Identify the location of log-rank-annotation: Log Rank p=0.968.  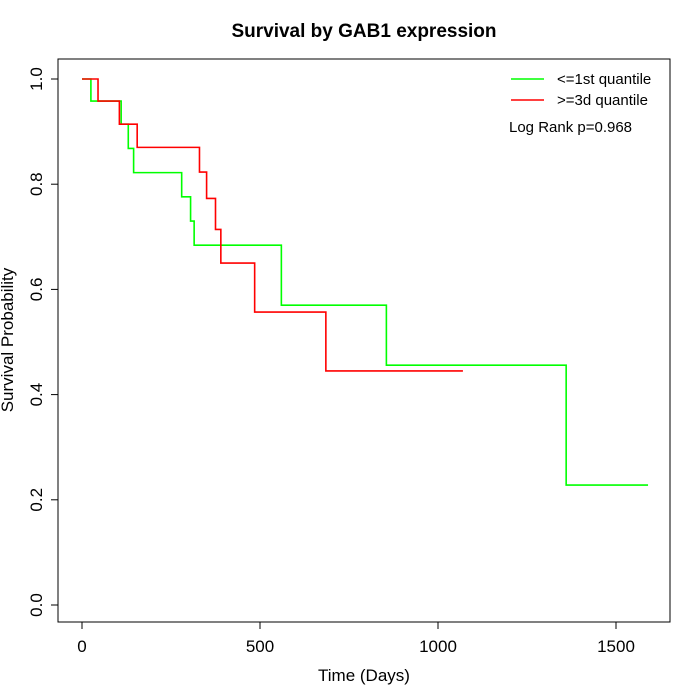
(570, 127).